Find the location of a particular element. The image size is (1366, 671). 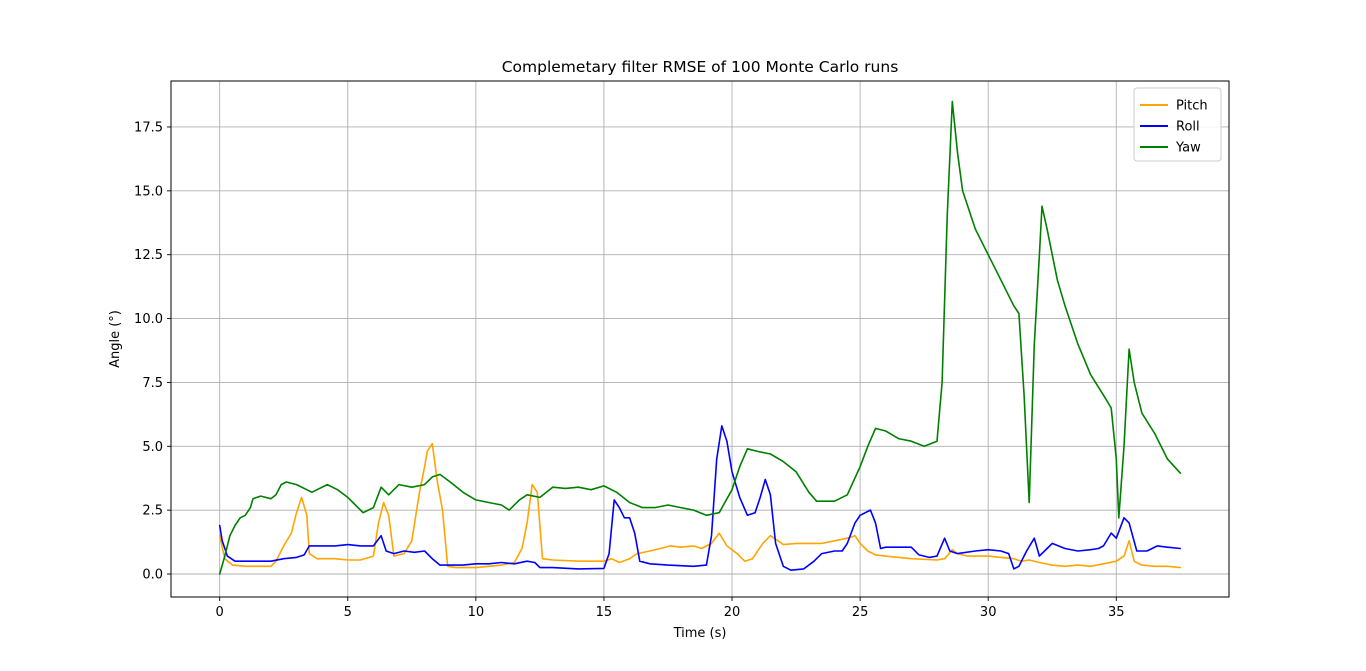

y-tick-label: 15.0 is located at coordinates (148, 191).